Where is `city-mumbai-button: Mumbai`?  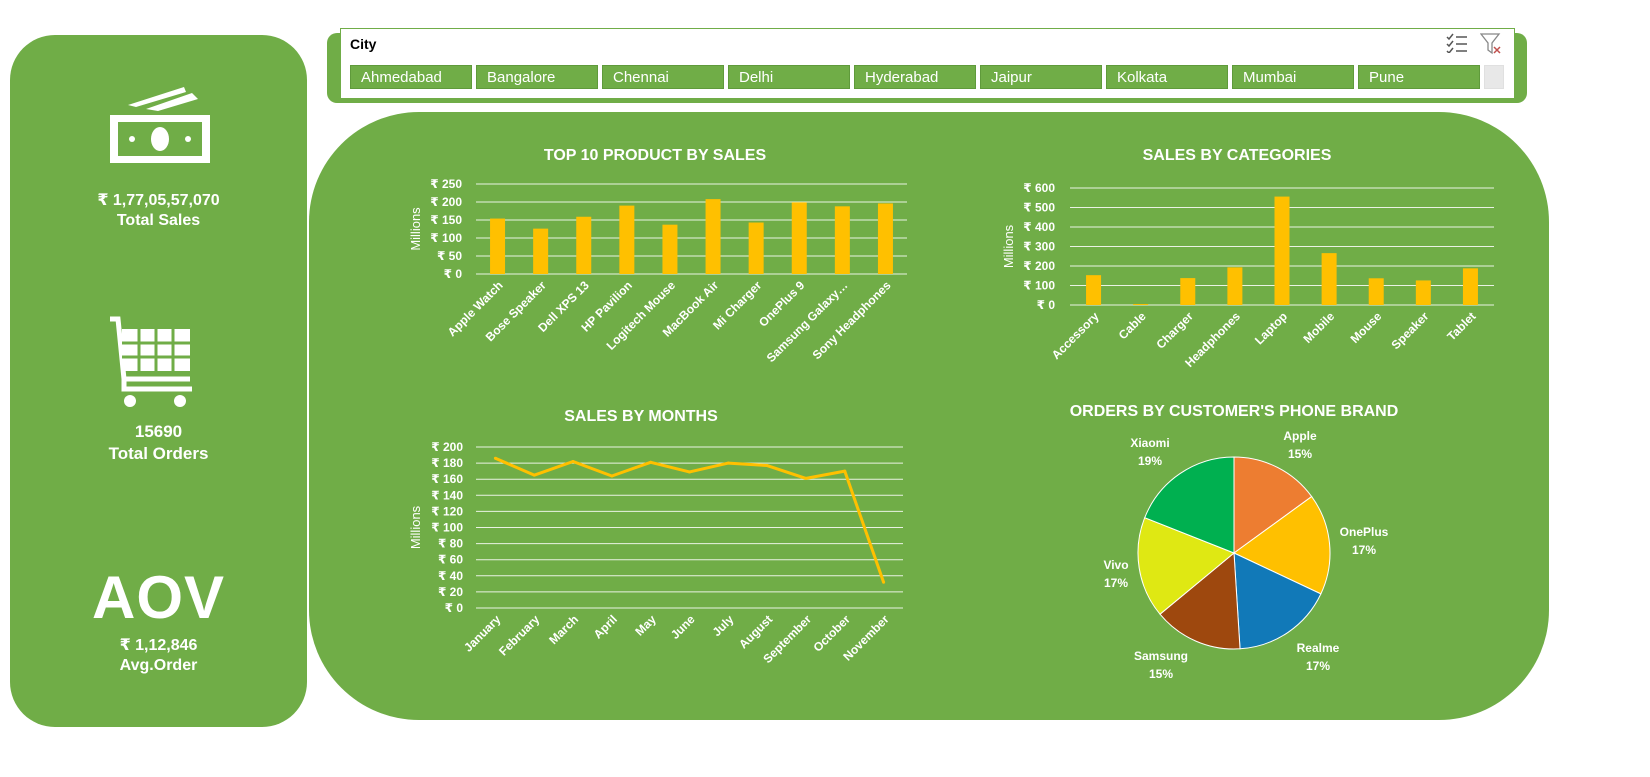 city-mumbai-button: Mumbai is located at coordinates (1293, 77).